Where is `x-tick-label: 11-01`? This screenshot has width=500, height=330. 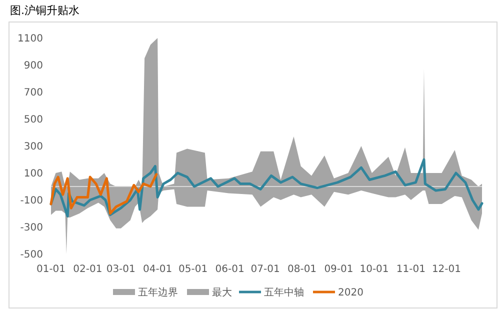 x-tick-label: 11-01 is located at coordinates (411, 269).